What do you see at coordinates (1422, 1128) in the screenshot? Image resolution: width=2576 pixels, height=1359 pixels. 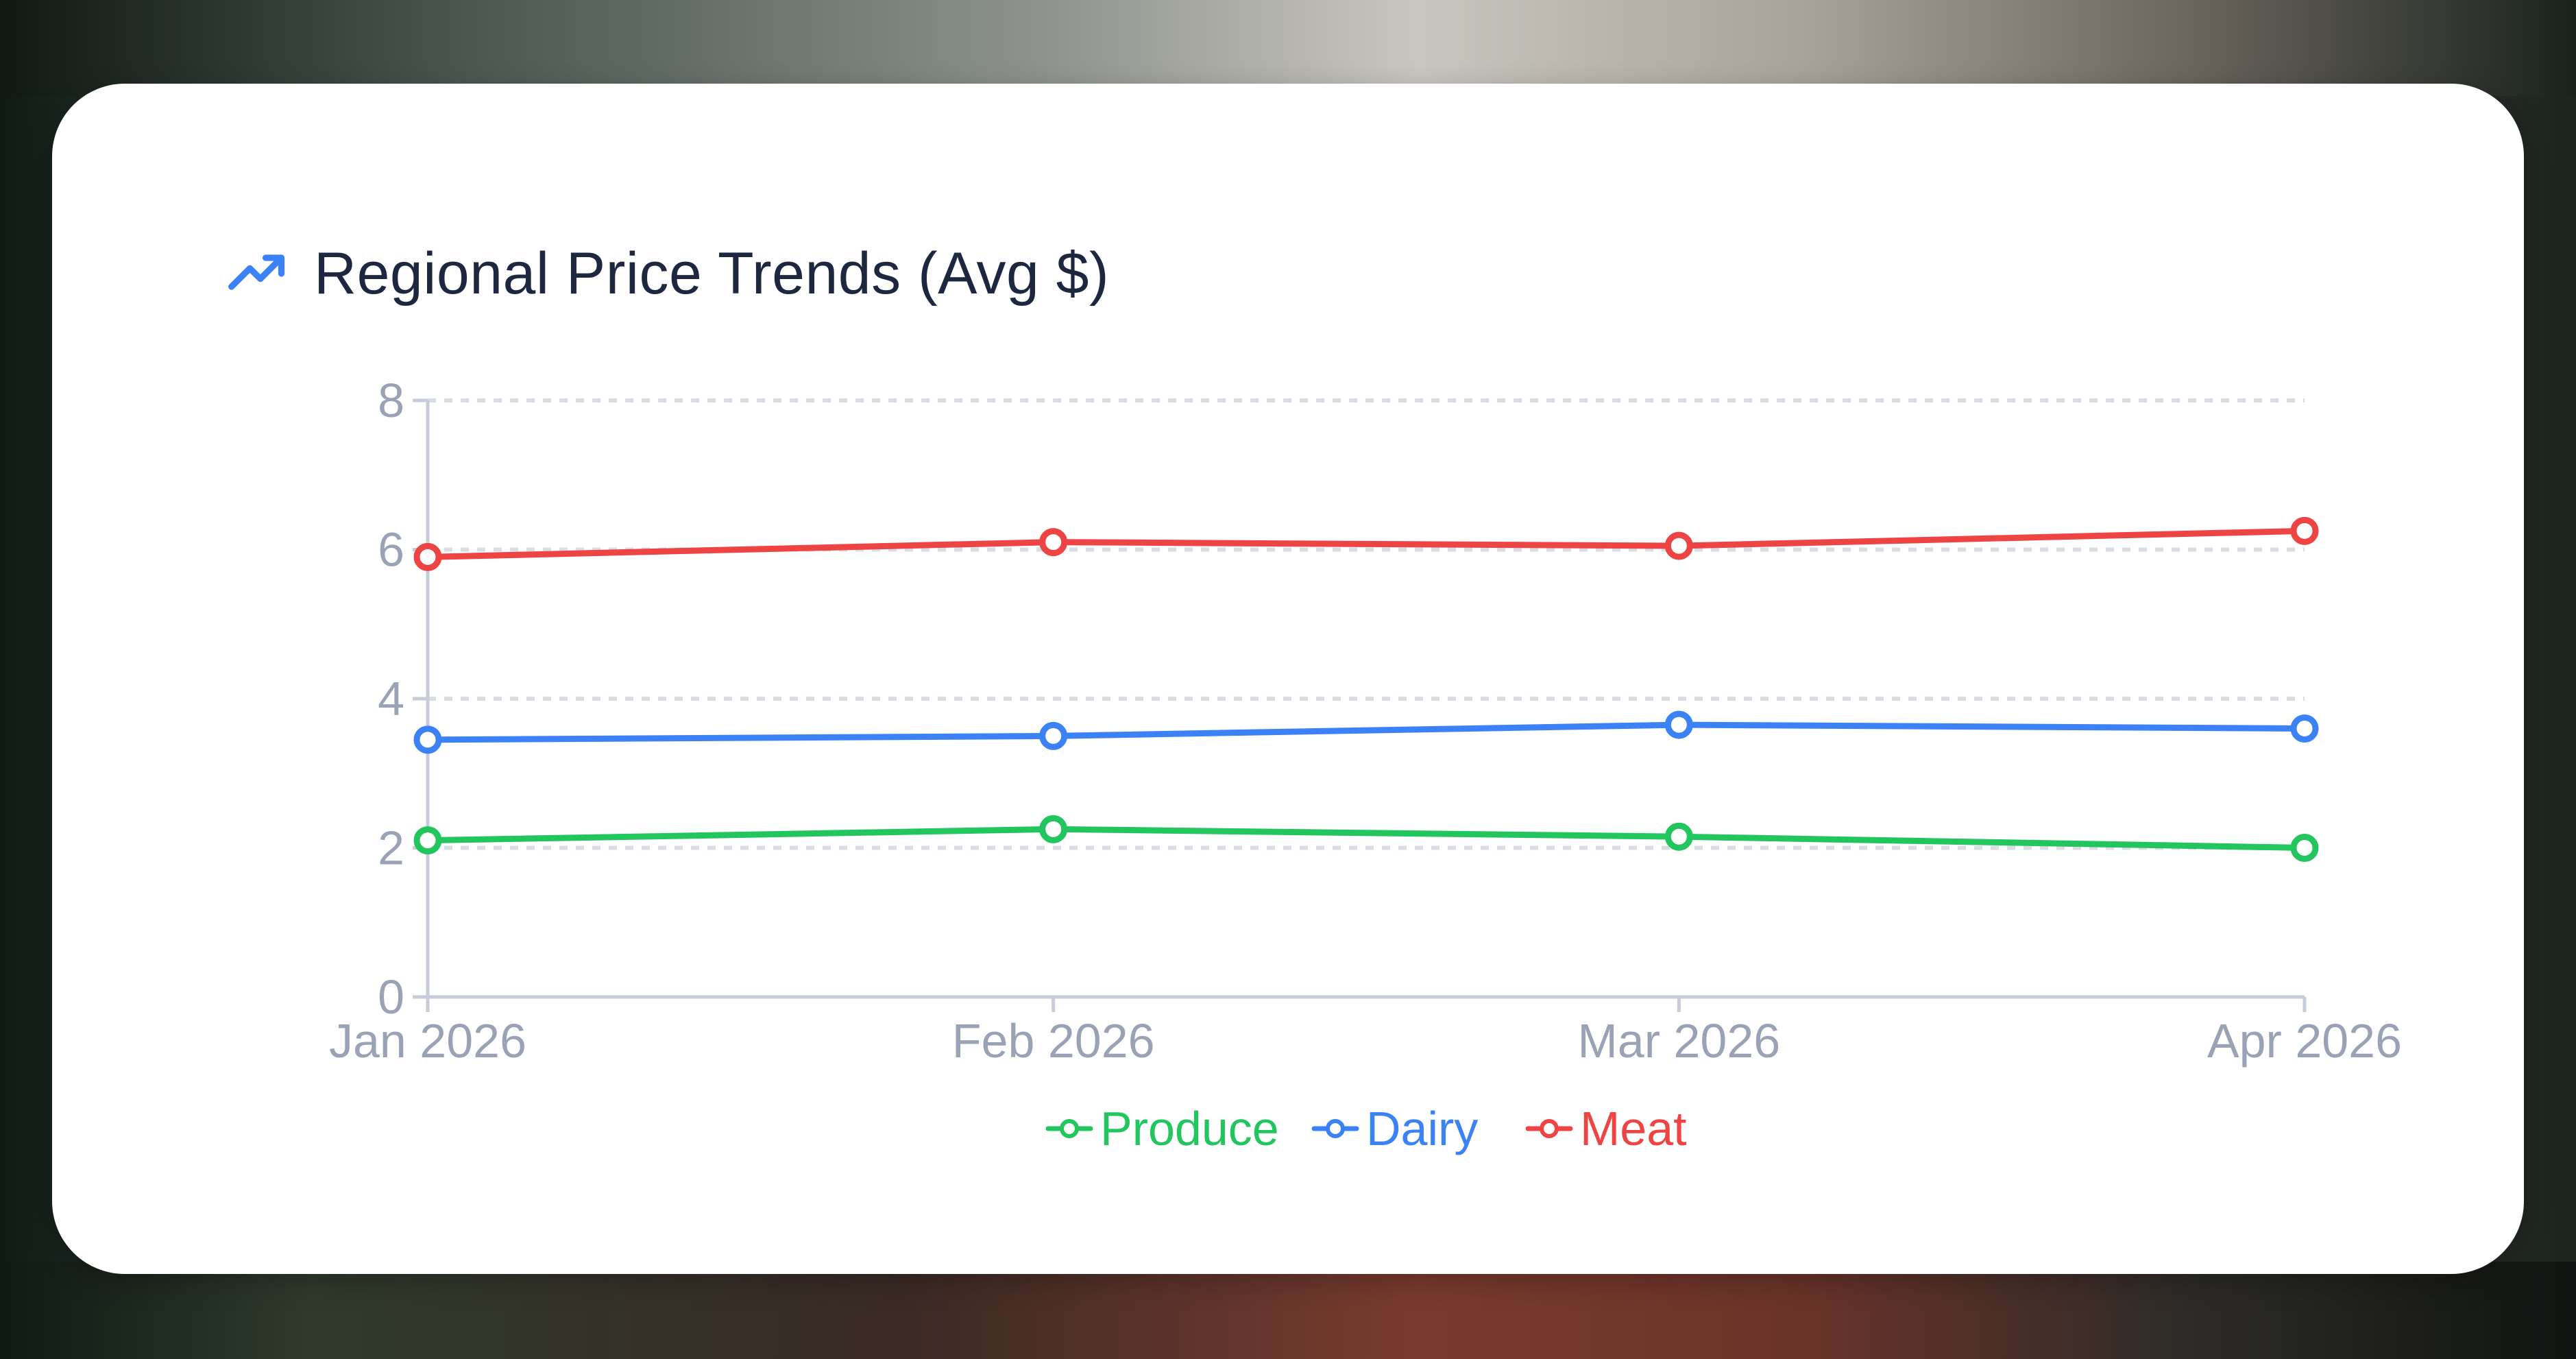 I see `legend-label-dairy: Dairy` at bounding box center [1422, 1128].